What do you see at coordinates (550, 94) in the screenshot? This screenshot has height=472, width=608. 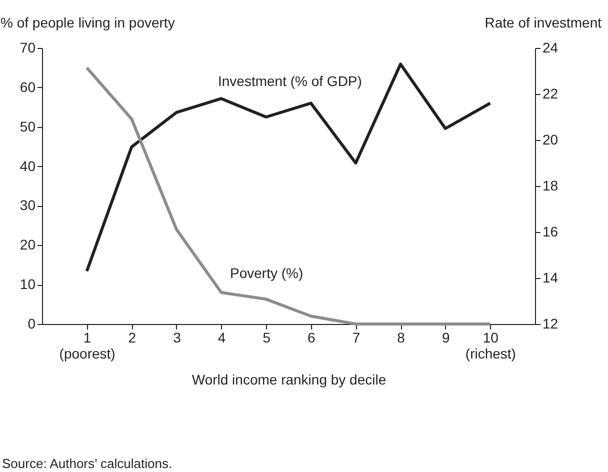 I see `y2-tick-label: 22` at bounding box center [550, 94].